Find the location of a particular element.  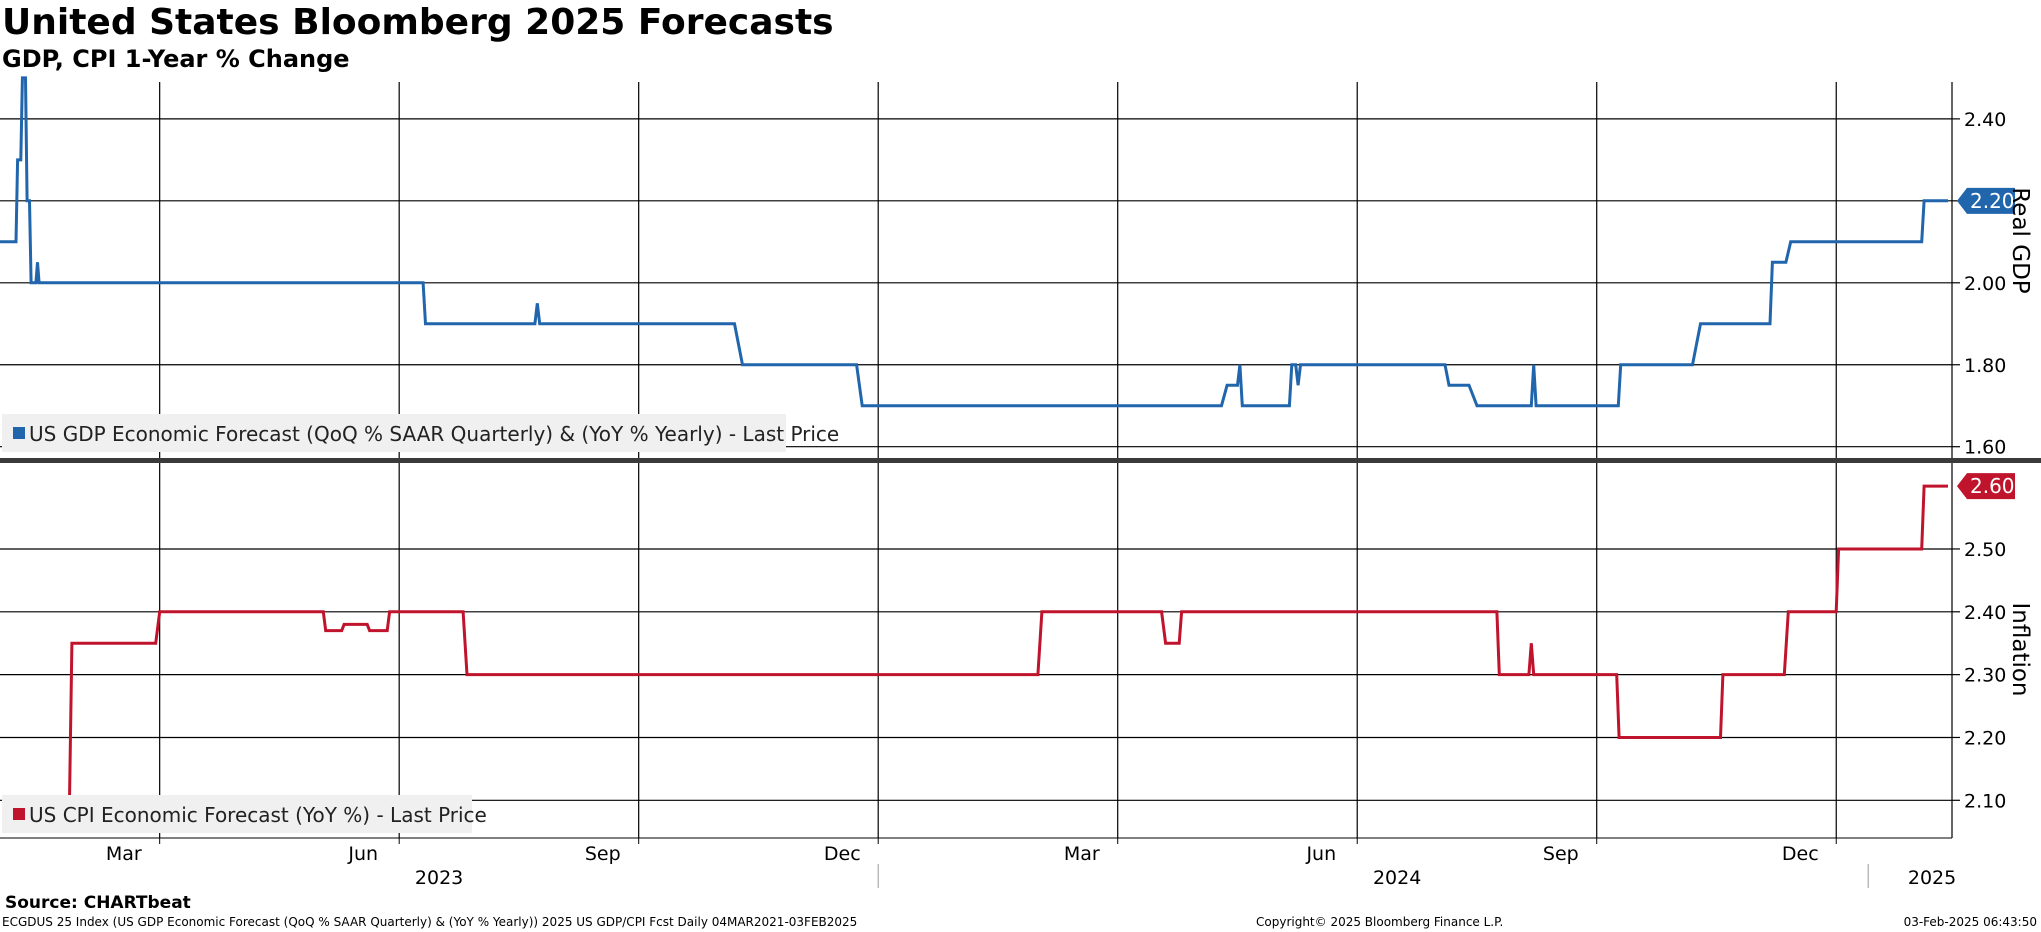

cpi-legend-background is located at coordinates (237, 814).